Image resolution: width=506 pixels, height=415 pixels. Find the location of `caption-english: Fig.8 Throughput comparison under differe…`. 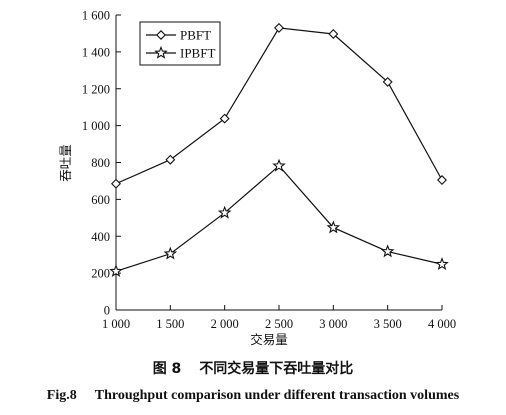

caption-english: Fig.8 Throughput comparison under differe… is located at coordinates (253, 396).